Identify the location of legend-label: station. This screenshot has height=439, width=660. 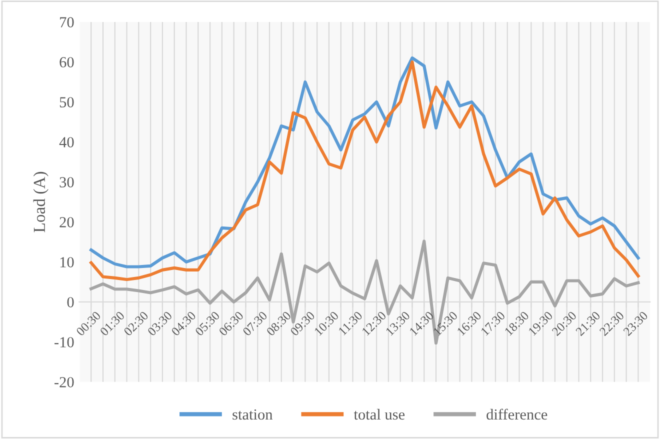
(252, 414).